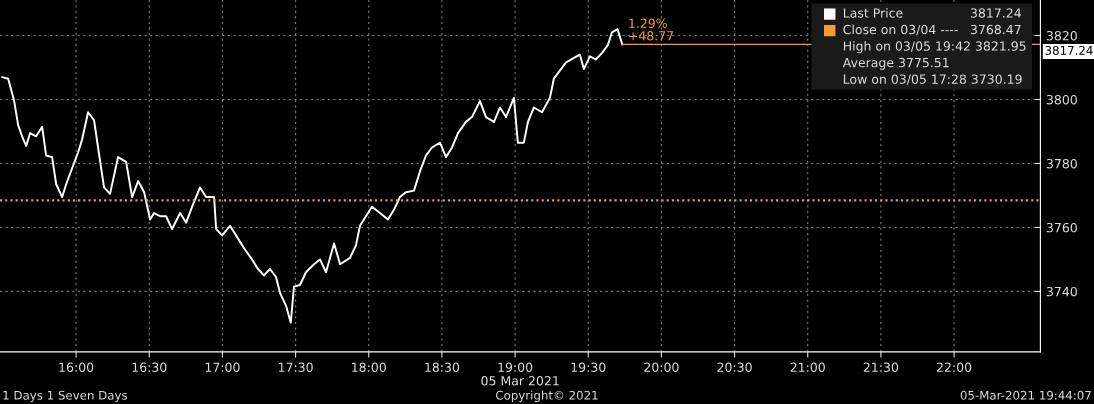 This screenshot has height=404, width=1094. What do you see at coordinates (1061, 163) in the screenshot?
I see `y-tick-label: 3780` at bounding box center [1061, 163].